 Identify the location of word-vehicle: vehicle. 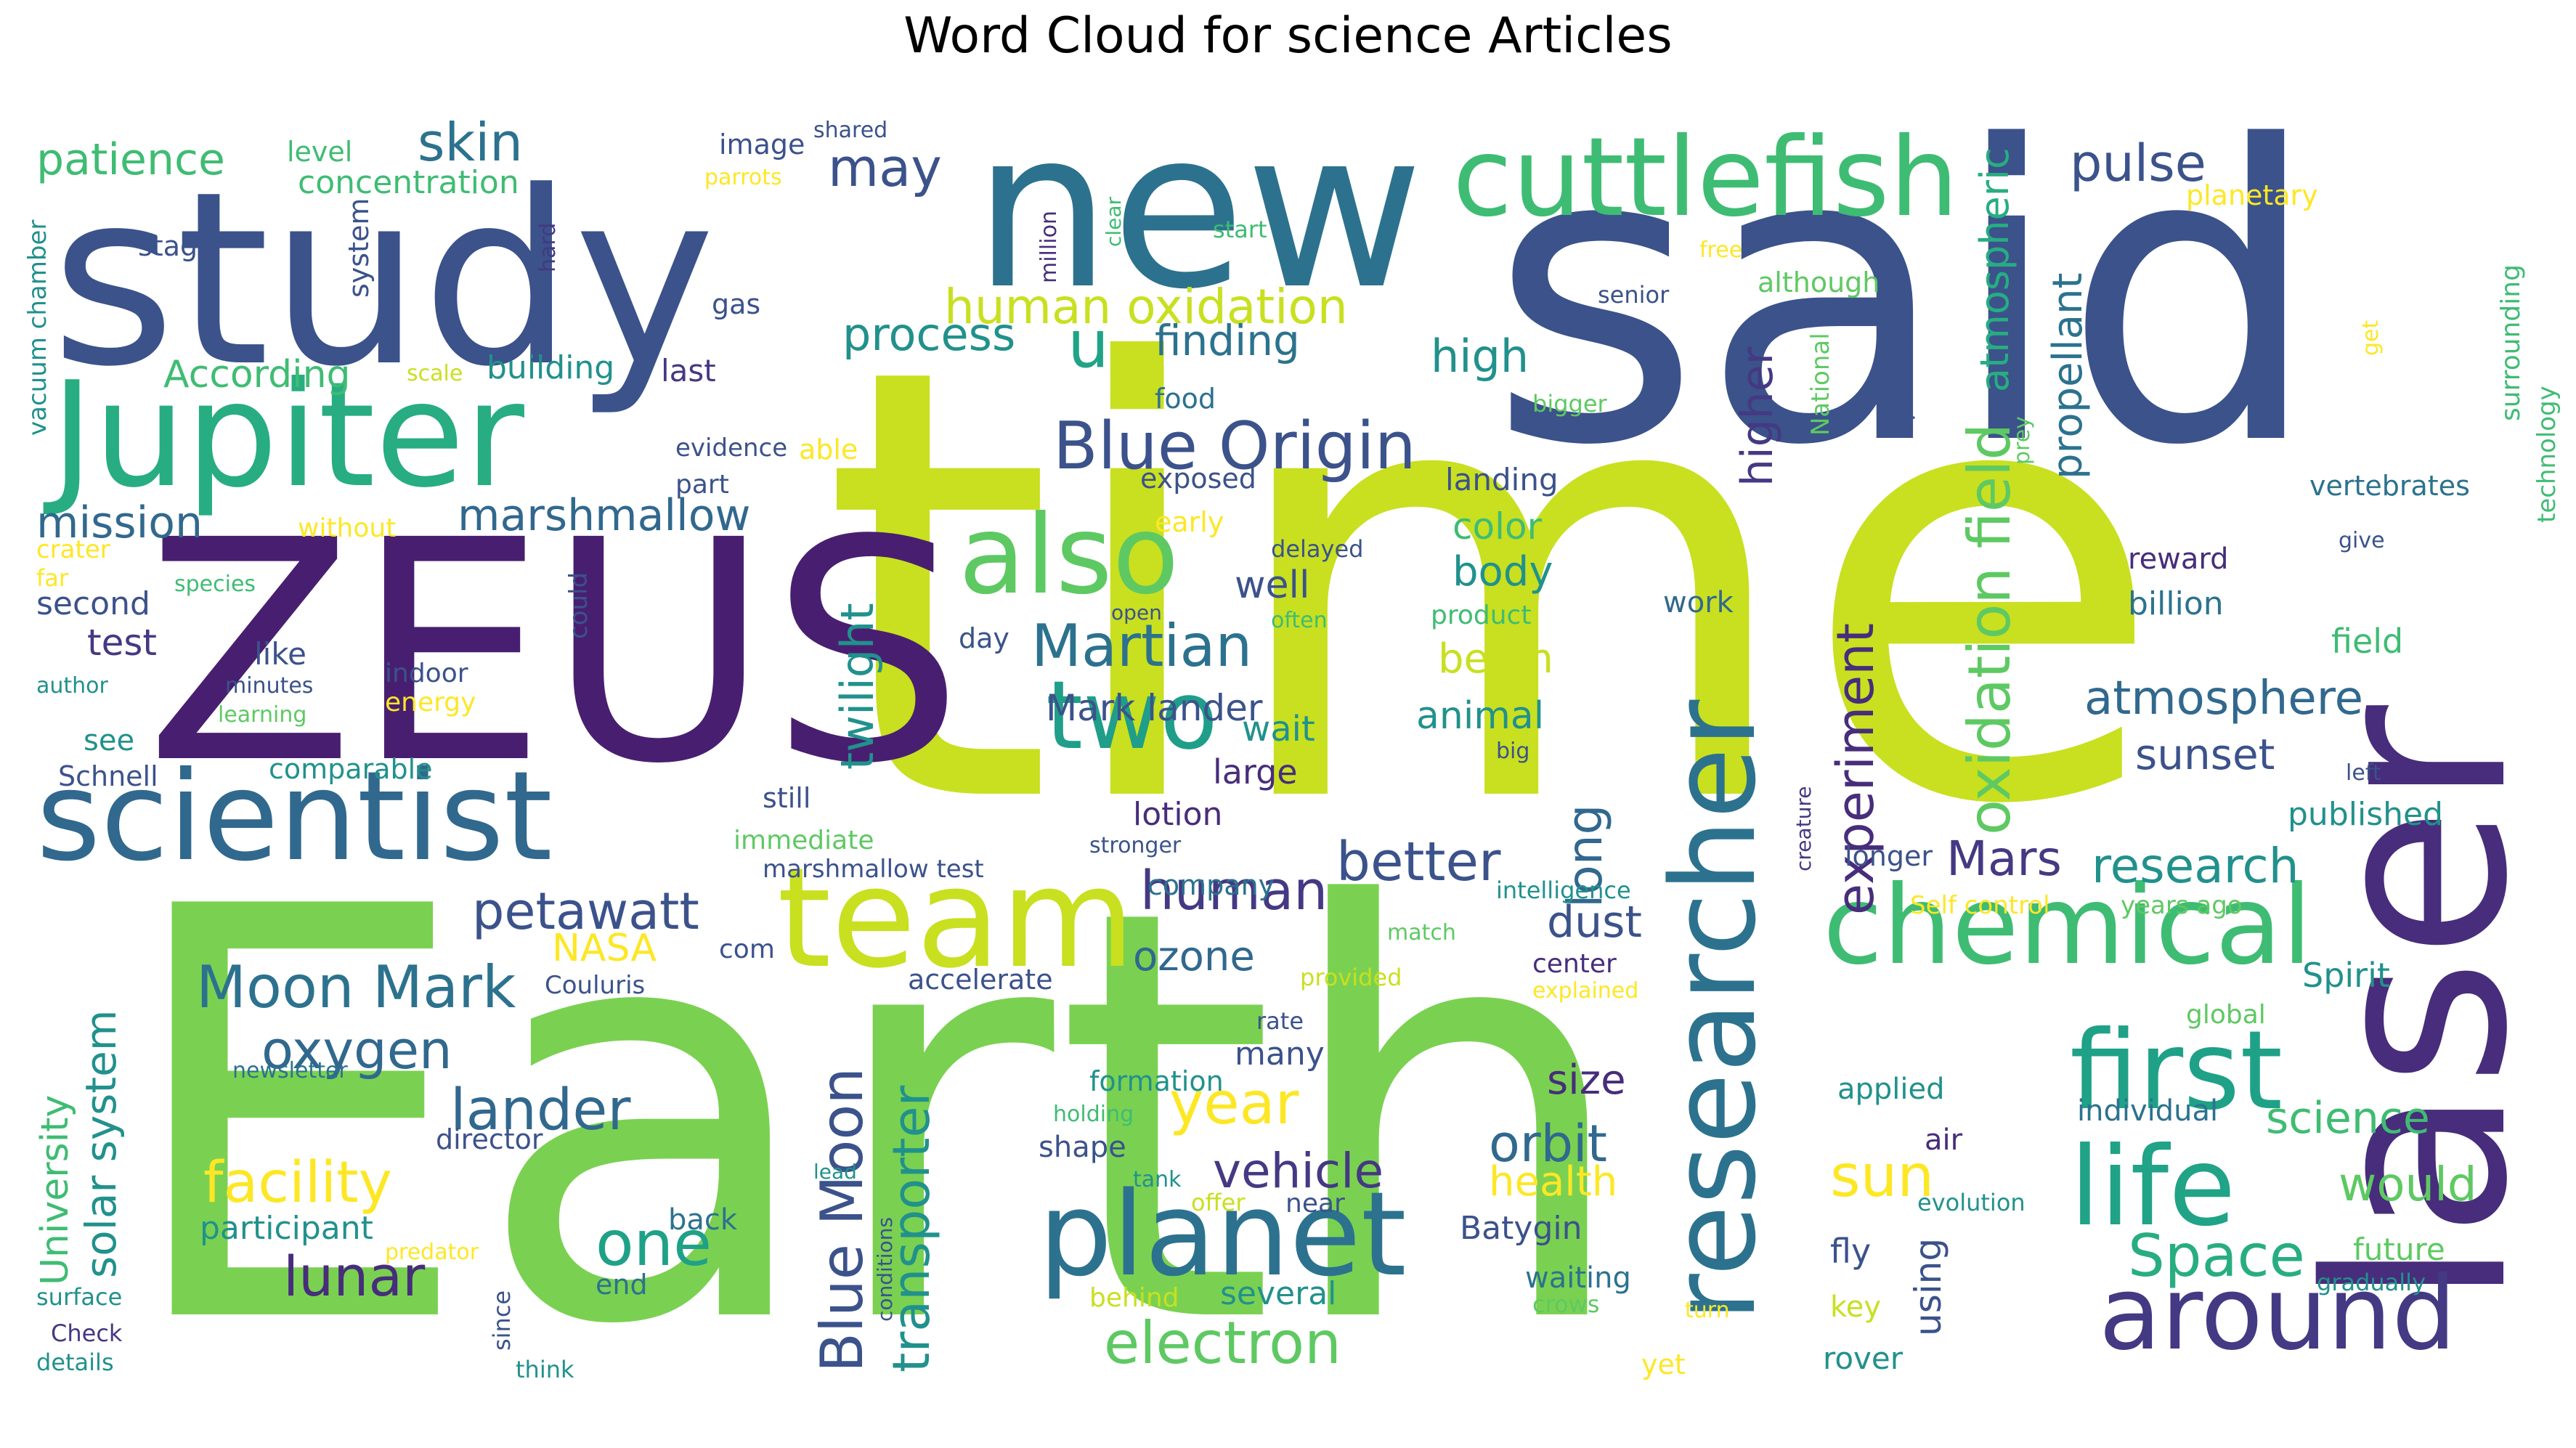
(1298, 1171).